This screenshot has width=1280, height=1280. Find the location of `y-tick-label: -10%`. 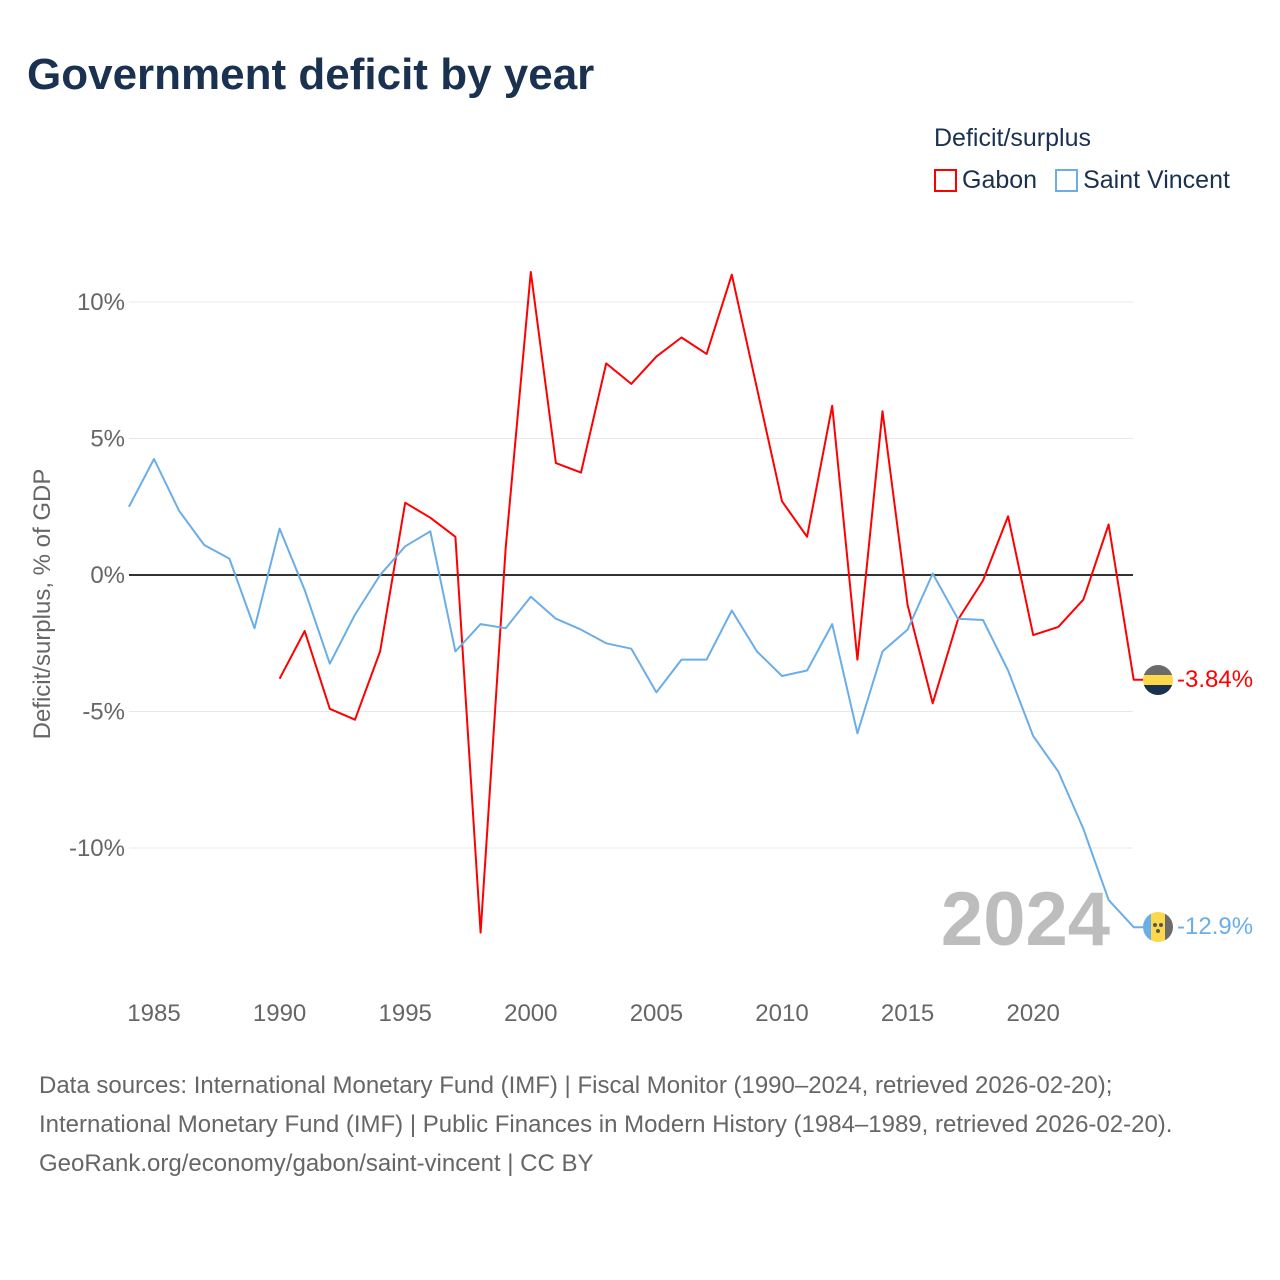

y-tick-label: -10% is located at coordinates (97, 848).